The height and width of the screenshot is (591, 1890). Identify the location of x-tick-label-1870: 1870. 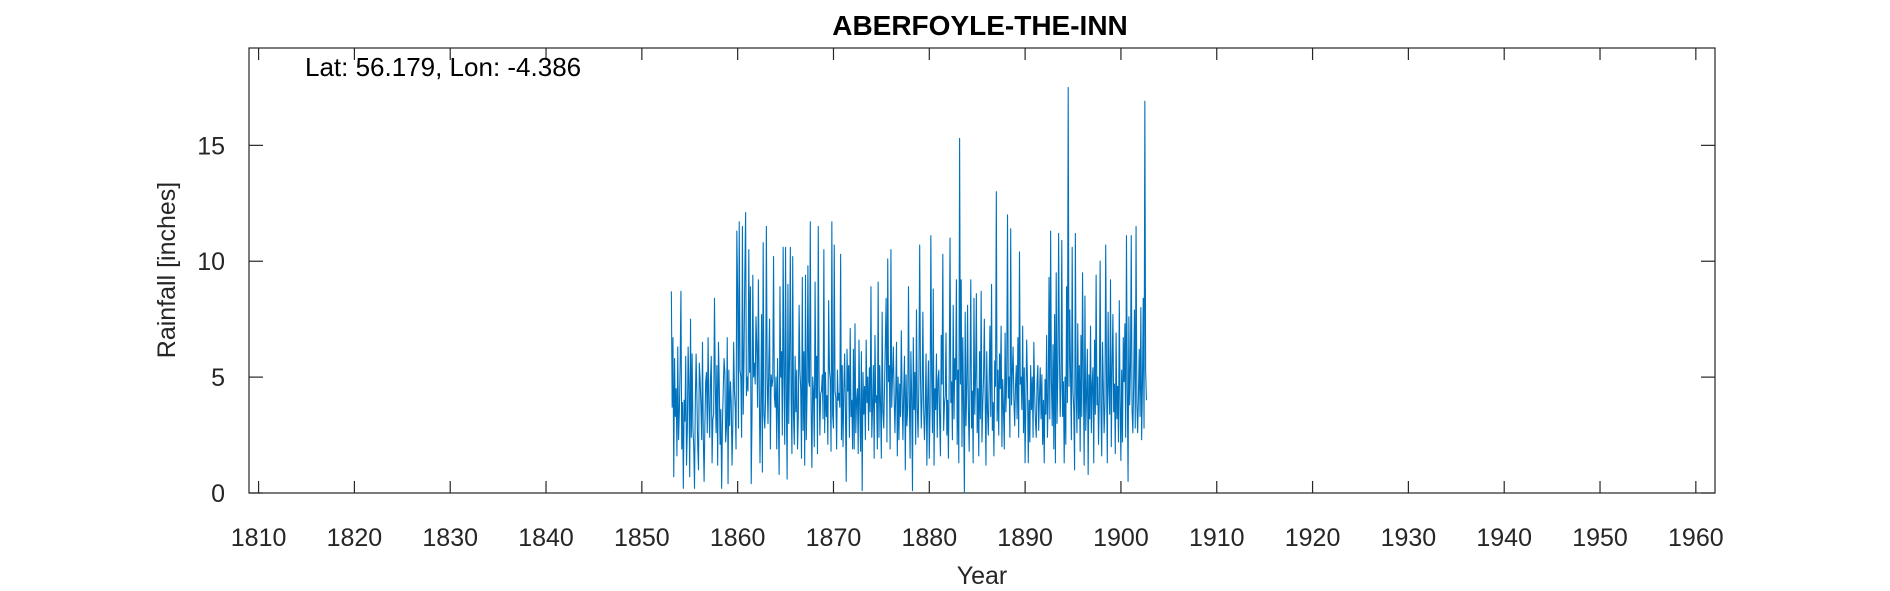
(834, 538).